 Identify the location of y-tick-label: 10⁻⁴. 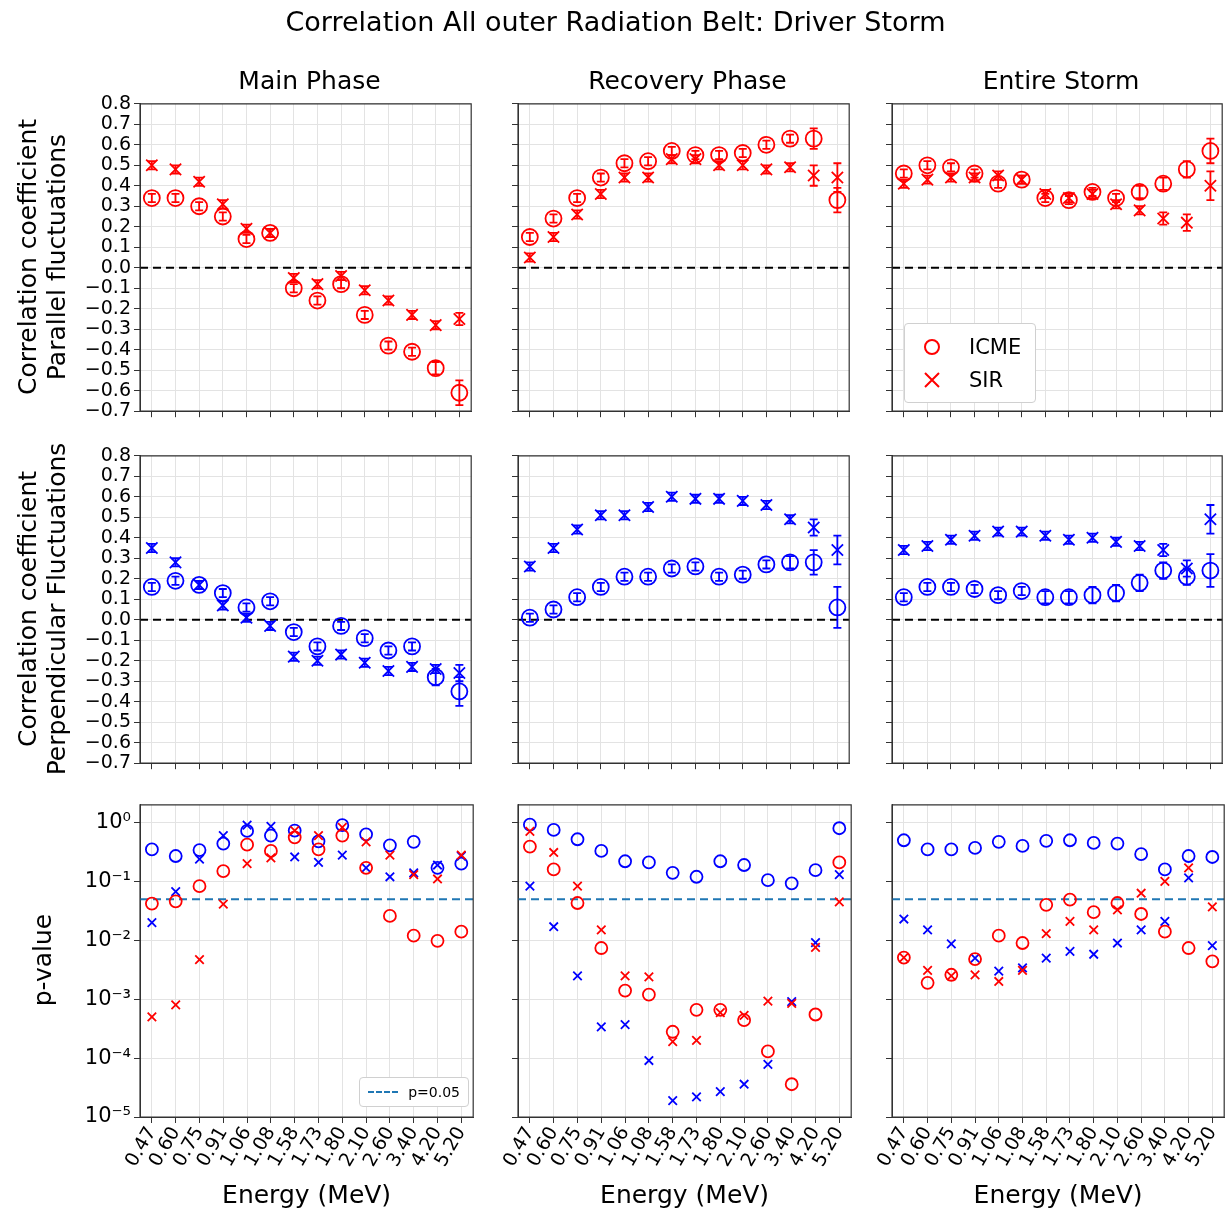
(107, 1056).